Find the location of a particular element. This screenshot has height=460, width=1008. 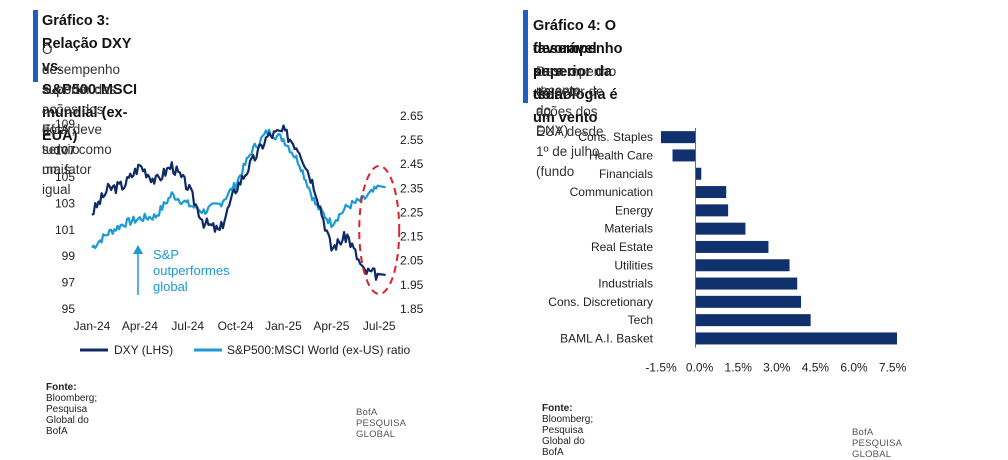

x-tick-label: -1.5% is located at coordinates (661, 368).